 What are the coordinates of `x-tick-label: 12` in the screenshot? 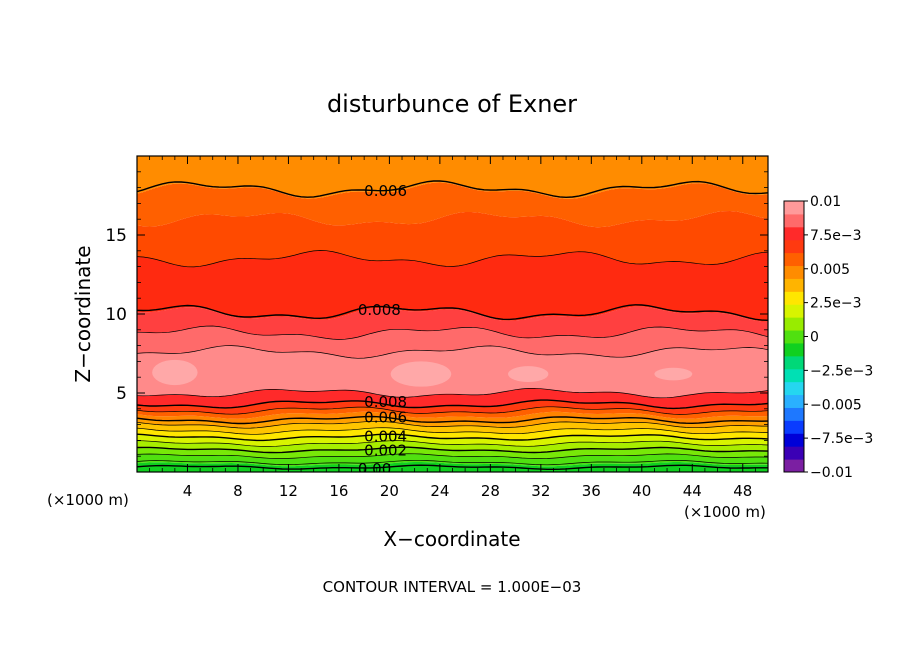 It's located at (288, 491).